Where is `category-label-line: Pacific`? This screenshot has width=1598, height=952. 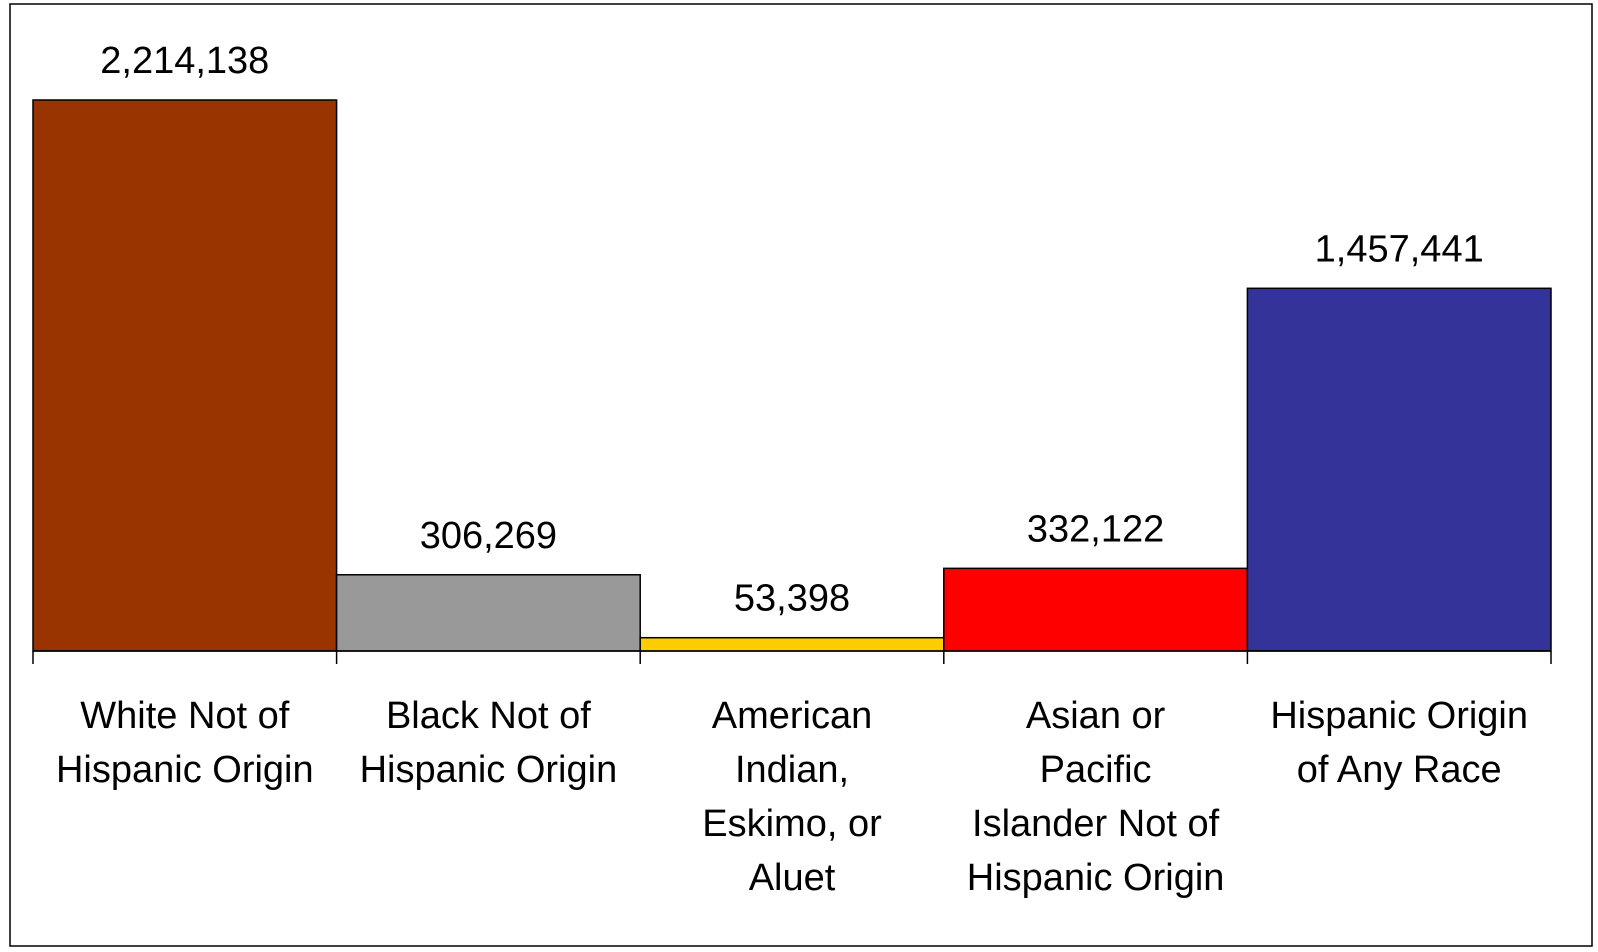
category-label-line: Pacific is located at coordinates (1096, 770).